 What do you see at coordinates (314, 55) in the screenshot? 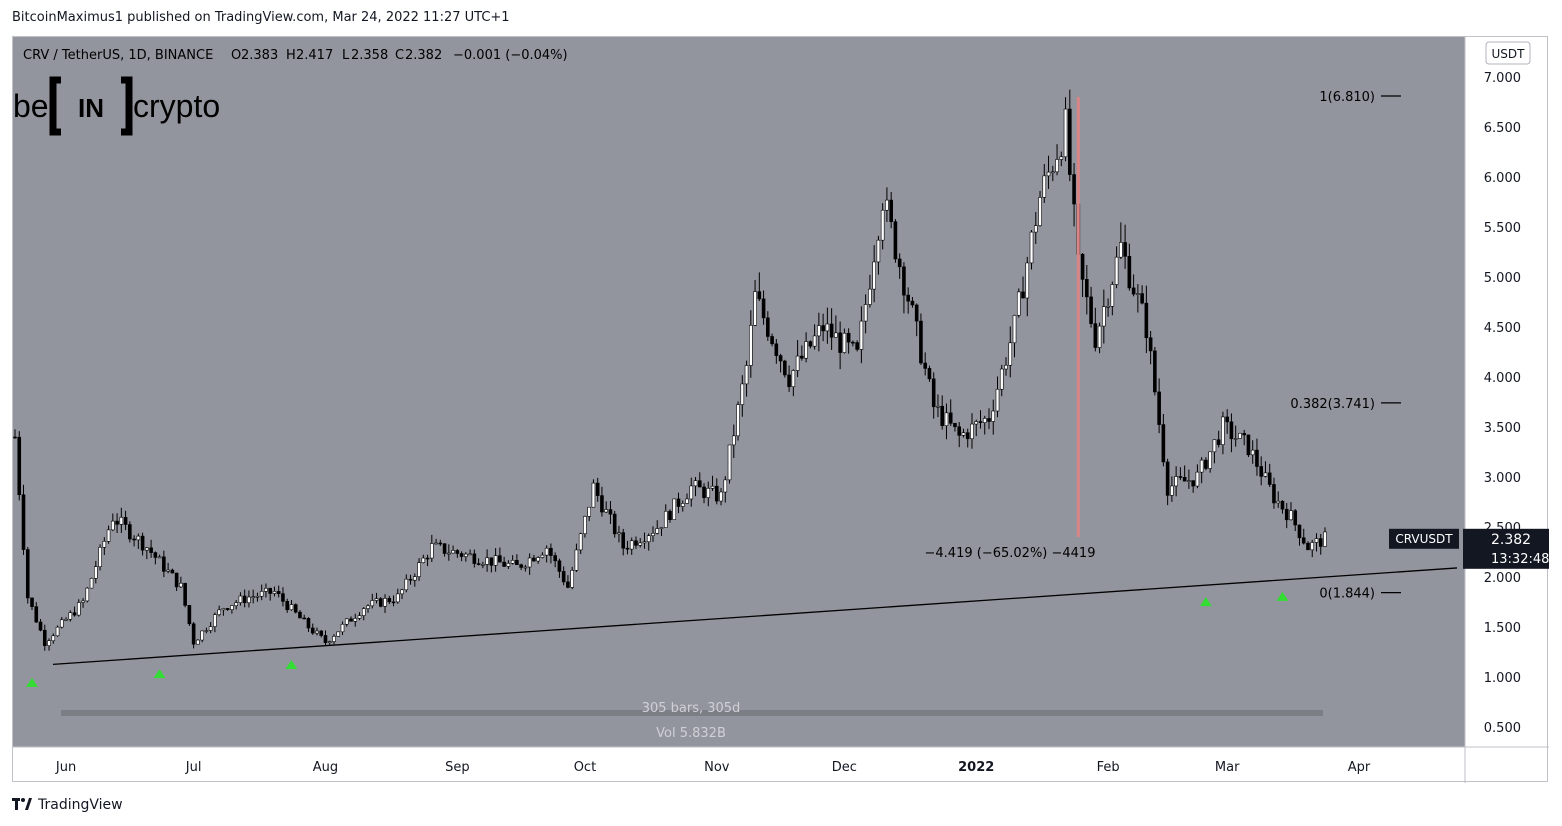
I see `legend-h-value: 2.417` at bounding box center [314, 55].